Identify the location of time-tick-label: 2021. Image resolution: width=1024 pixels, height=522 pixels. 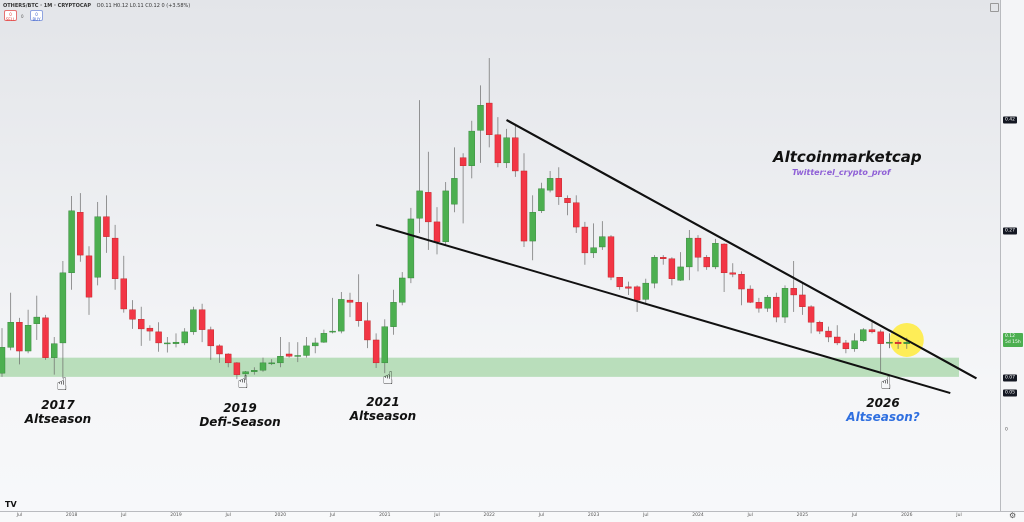
(385, 515).